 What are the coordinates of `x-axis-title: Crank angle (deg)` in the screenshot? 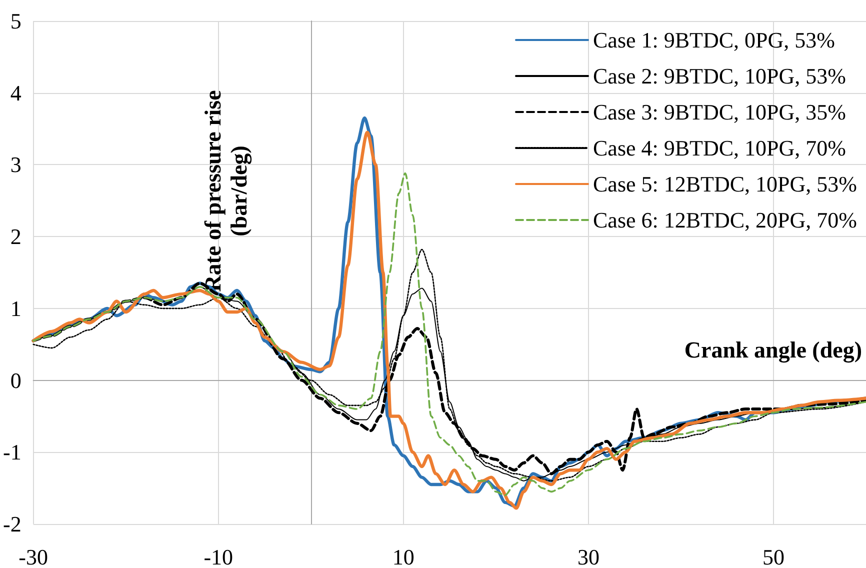 It's located at (773, 350).